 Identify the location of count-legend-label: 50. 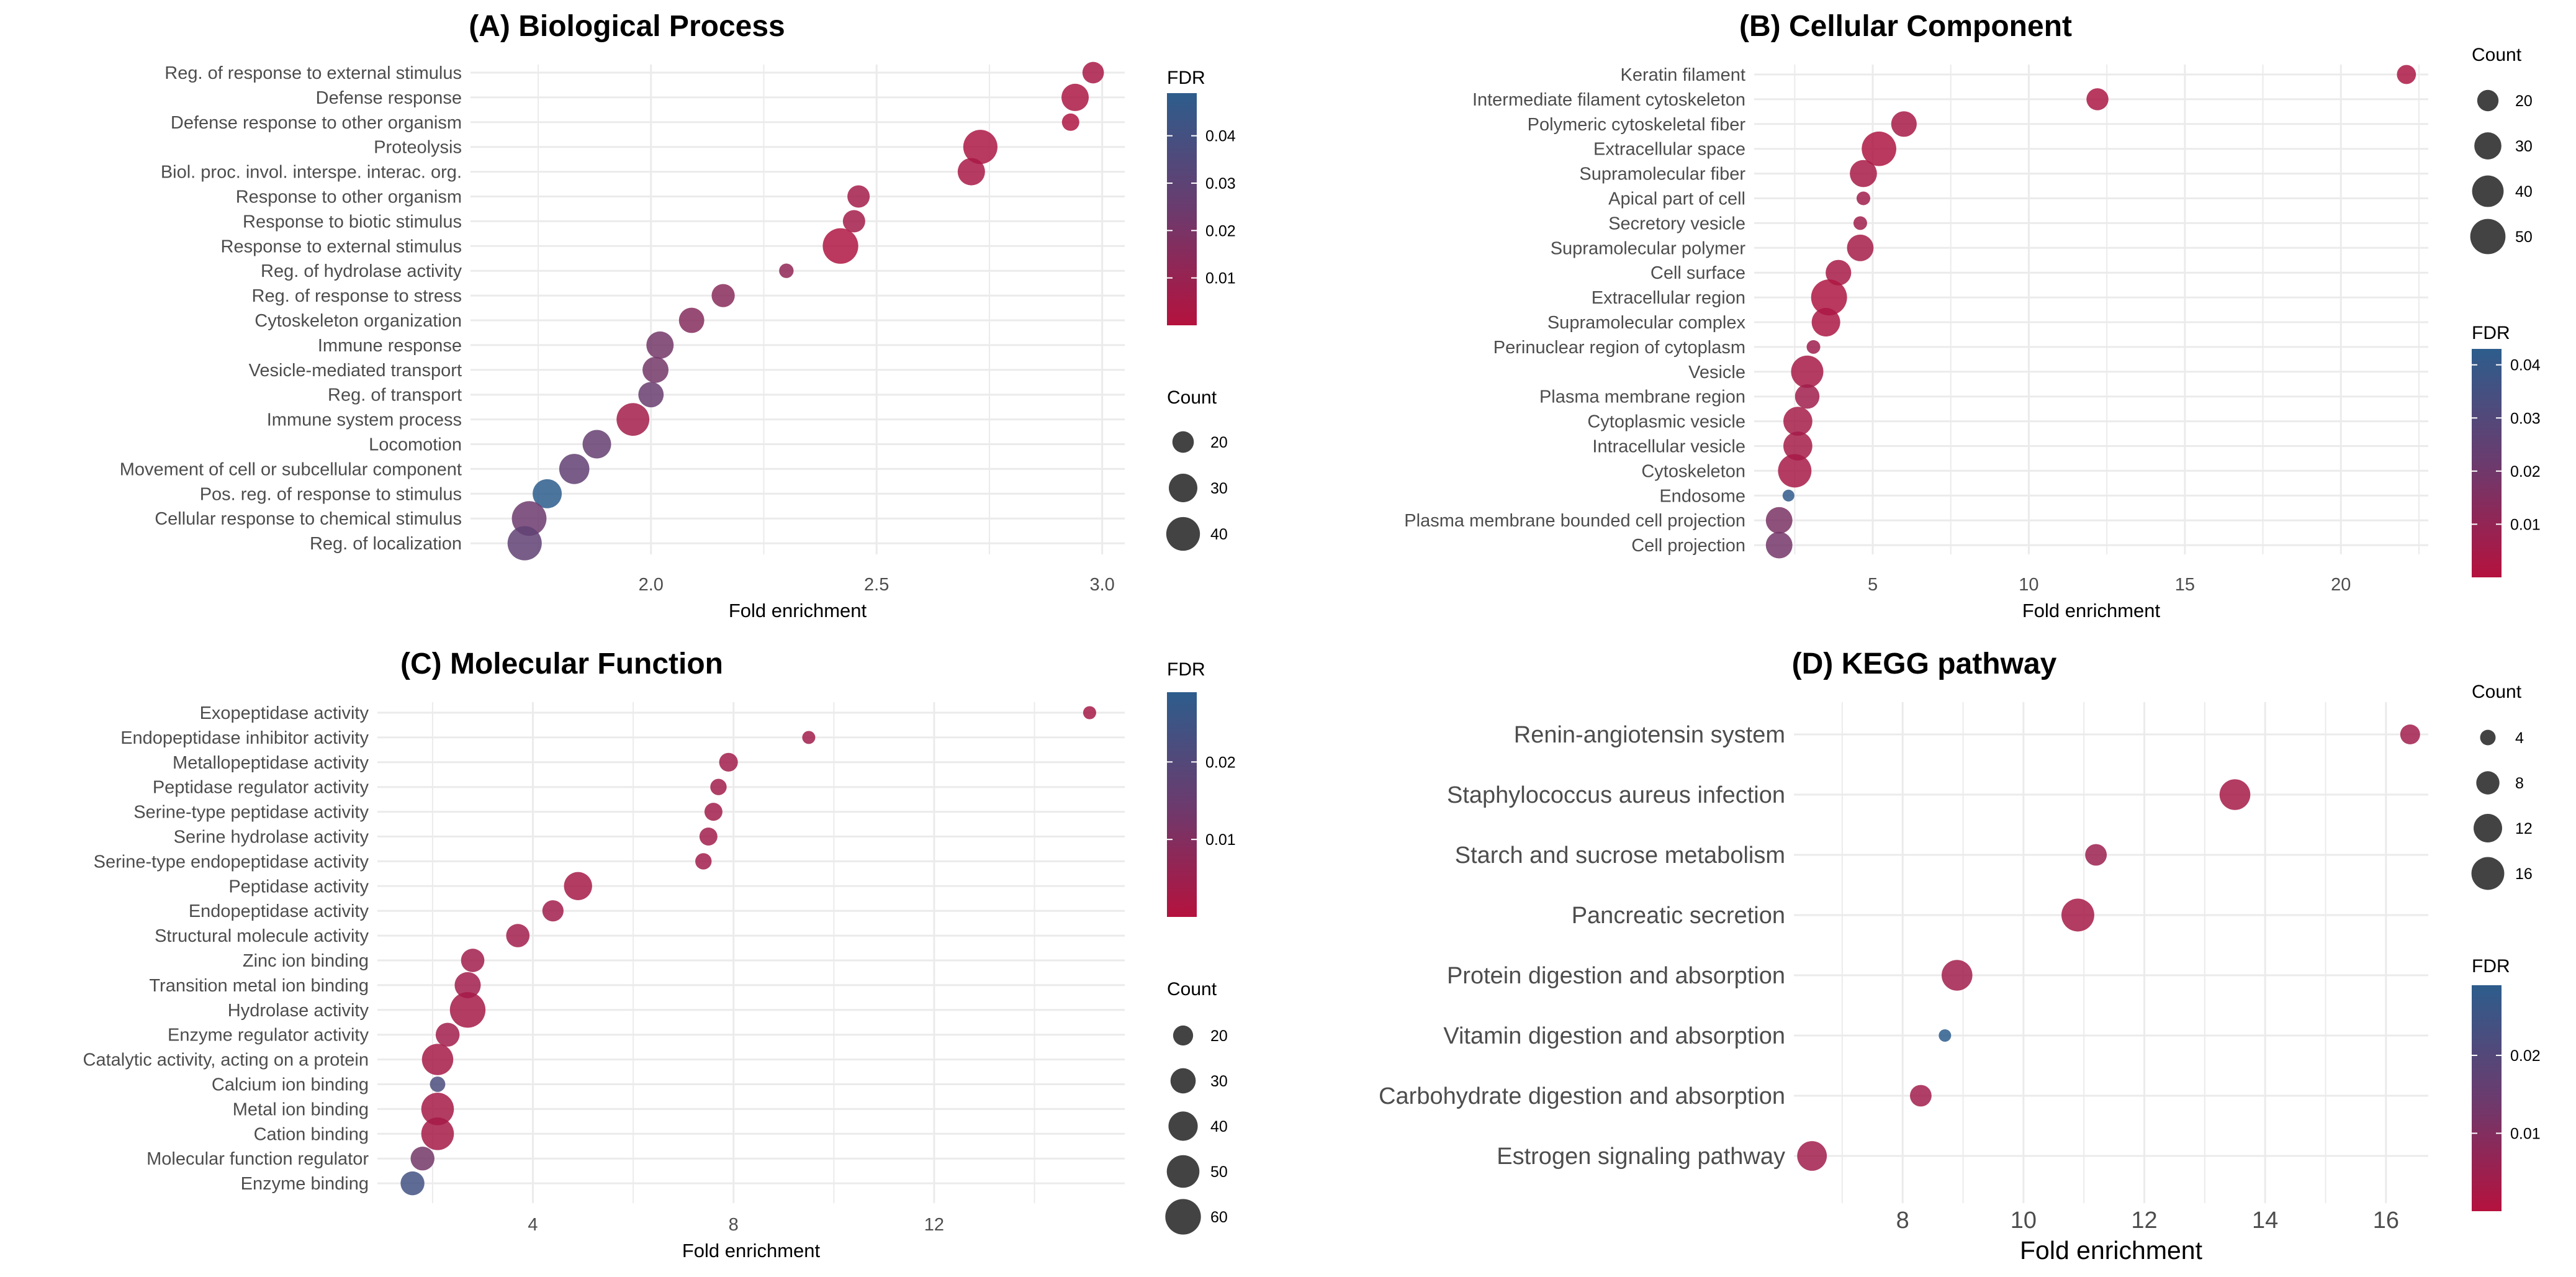
(1219, 1172).